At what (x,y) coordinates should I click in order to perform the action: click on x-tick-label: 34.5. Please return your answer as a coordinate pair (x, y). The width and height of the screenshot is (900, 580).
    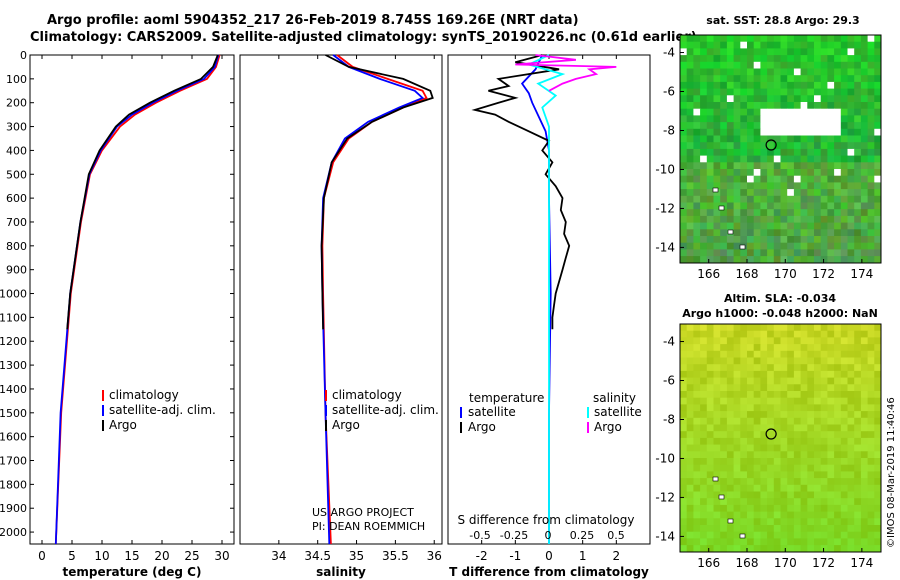
    Looking at the image, I should click on (317, 556).